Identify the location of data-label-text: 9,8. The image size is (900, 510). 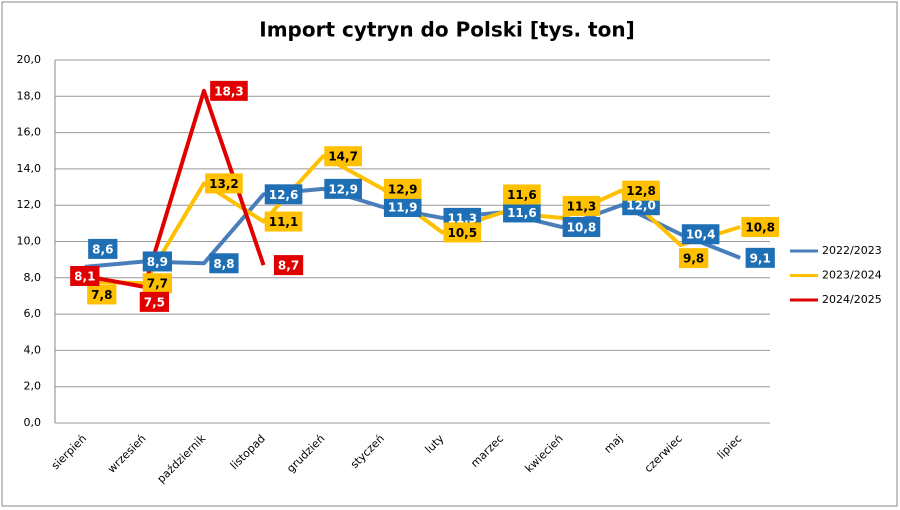
(693, 259).